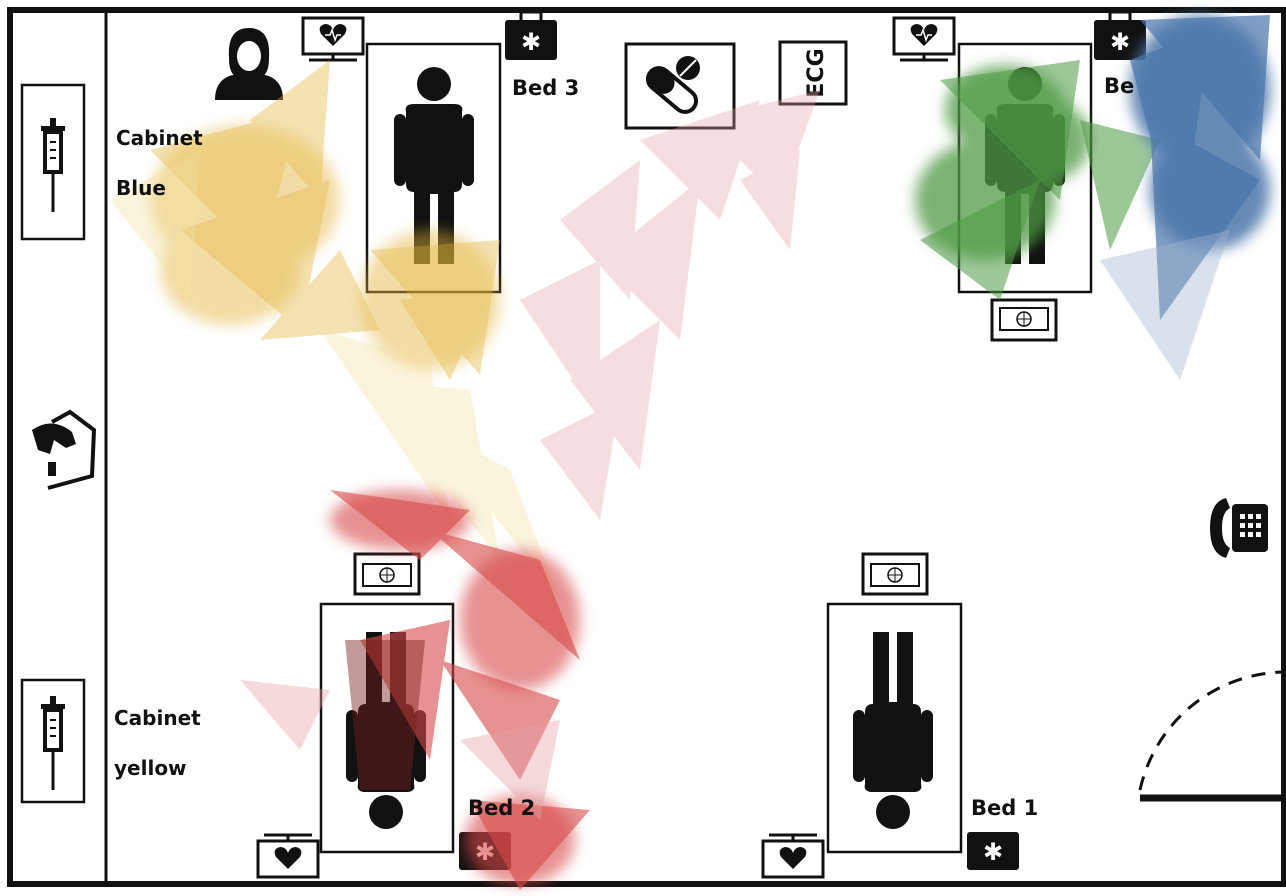 Image resolution: width=1286 pixels, height=896 pixels. Describe the element at coordinates (387, 728) in the screenshot. I see `bed-2-frame` at that location.